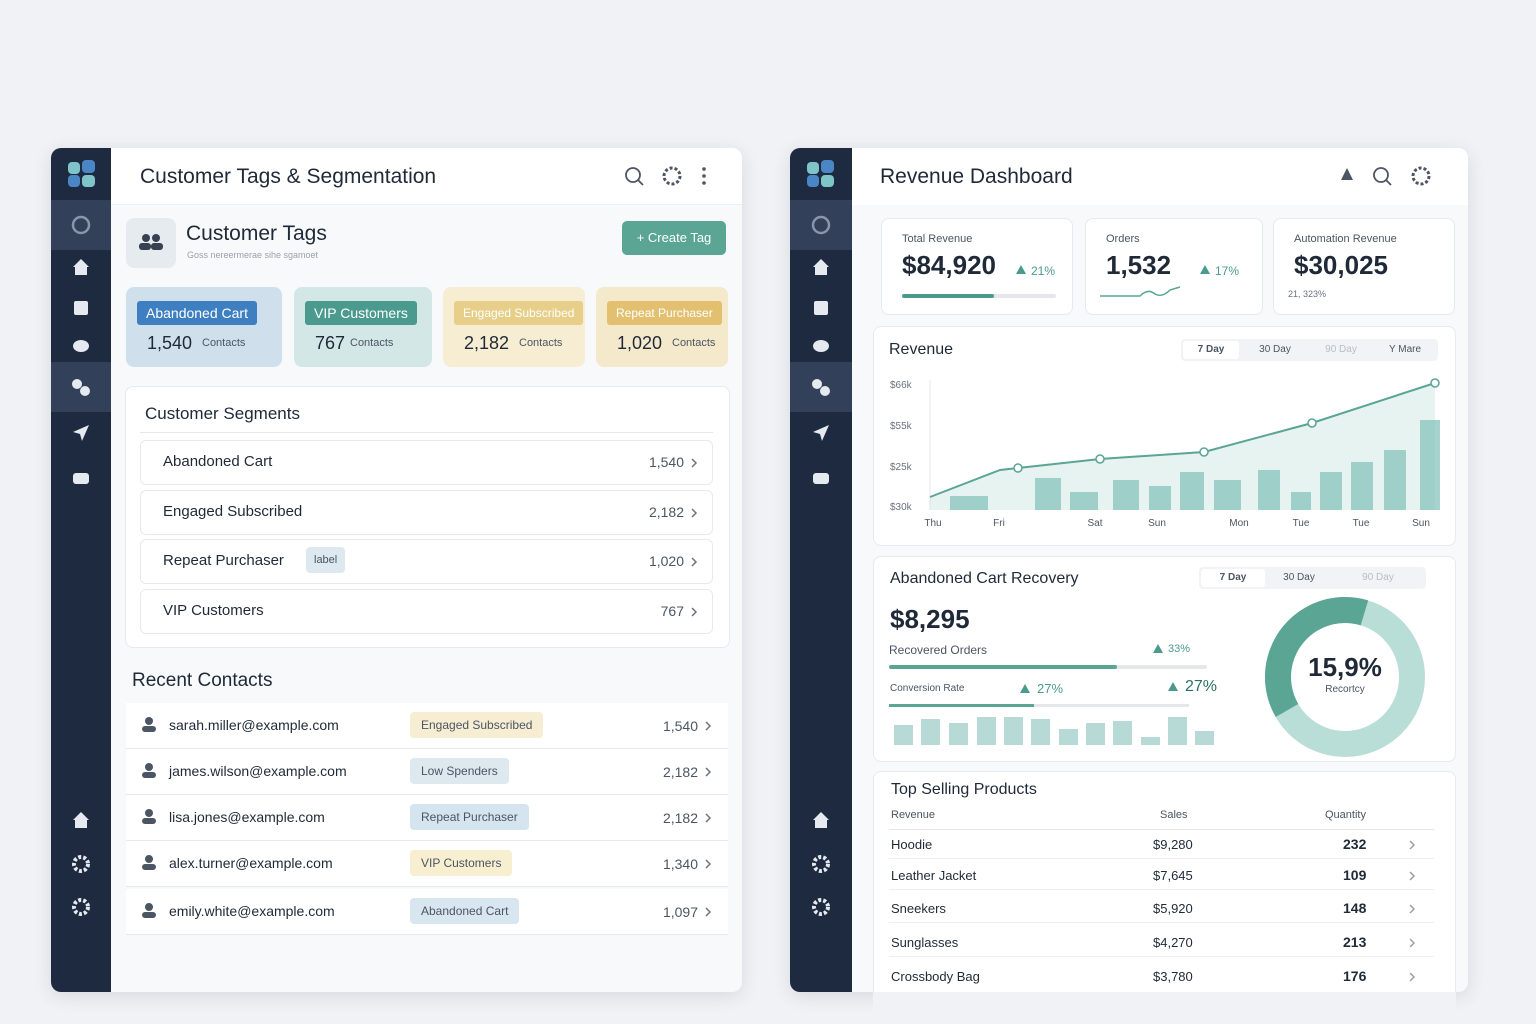 The height and width of the screenshot is (1024, 1536). What do you see at coordinates (1227, 271) in the screenshot?
I see `kpi-change: 17%` at bounding box center [1227, 271].